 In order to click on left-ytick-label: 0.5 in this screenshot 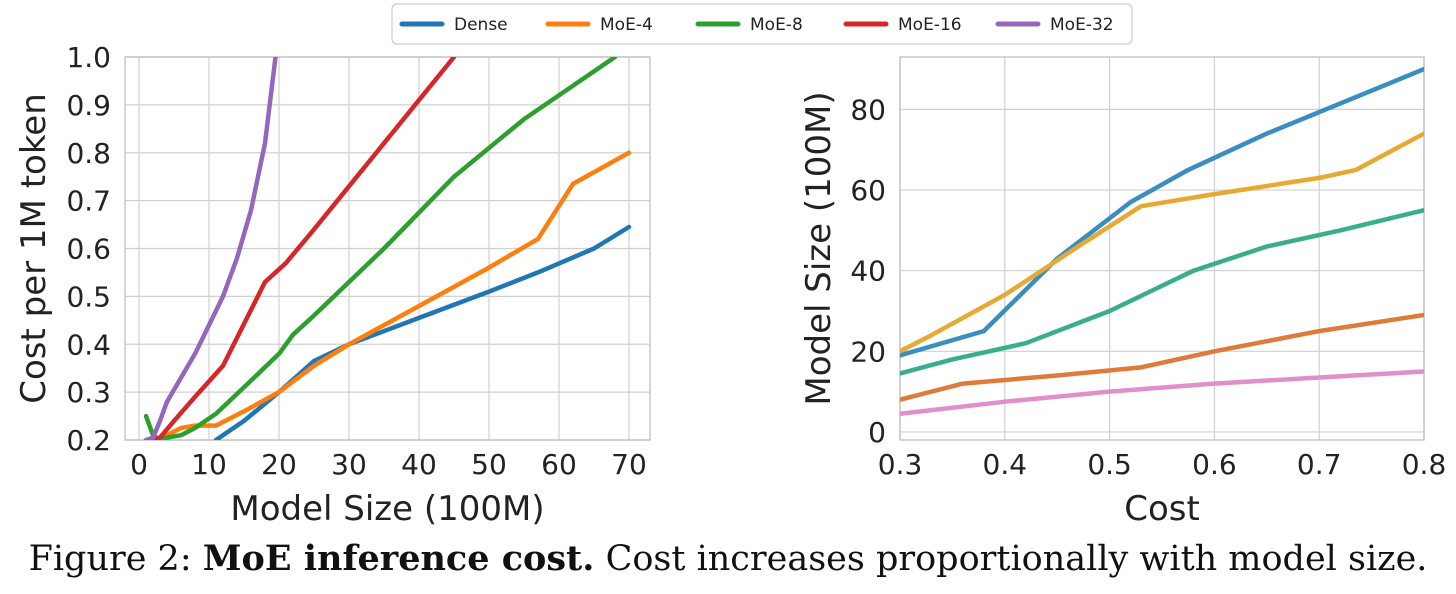, I will do `click(88, 296)`.